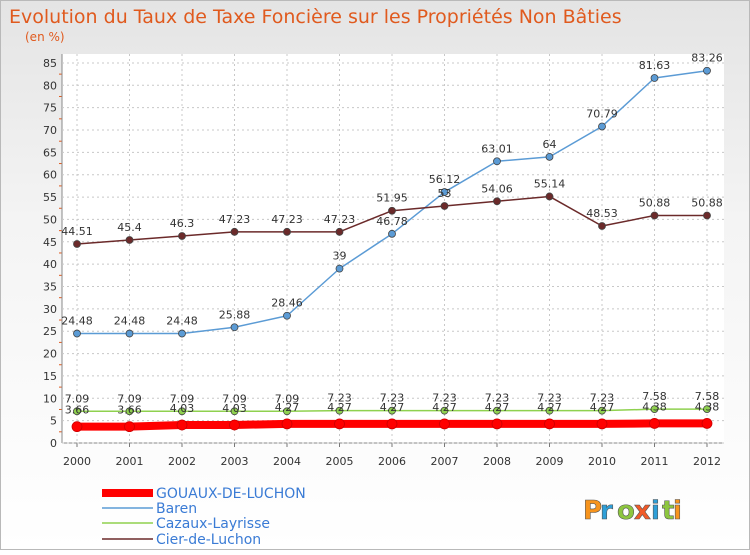 Image resolution: width=750 pixels, height=555 pixels. I want to click on data-label: 63.01, so click(497, 148).